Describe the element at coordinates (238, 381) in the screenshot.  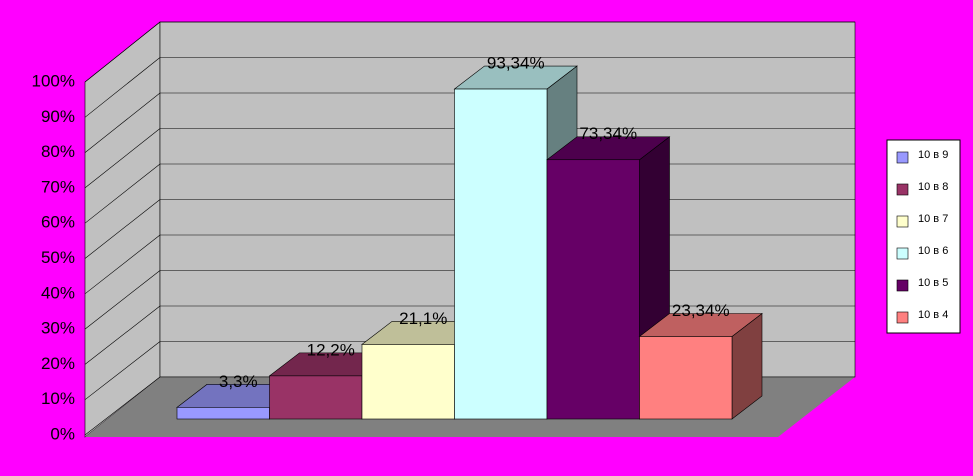
I see `value-label: 3,3%` at that location.